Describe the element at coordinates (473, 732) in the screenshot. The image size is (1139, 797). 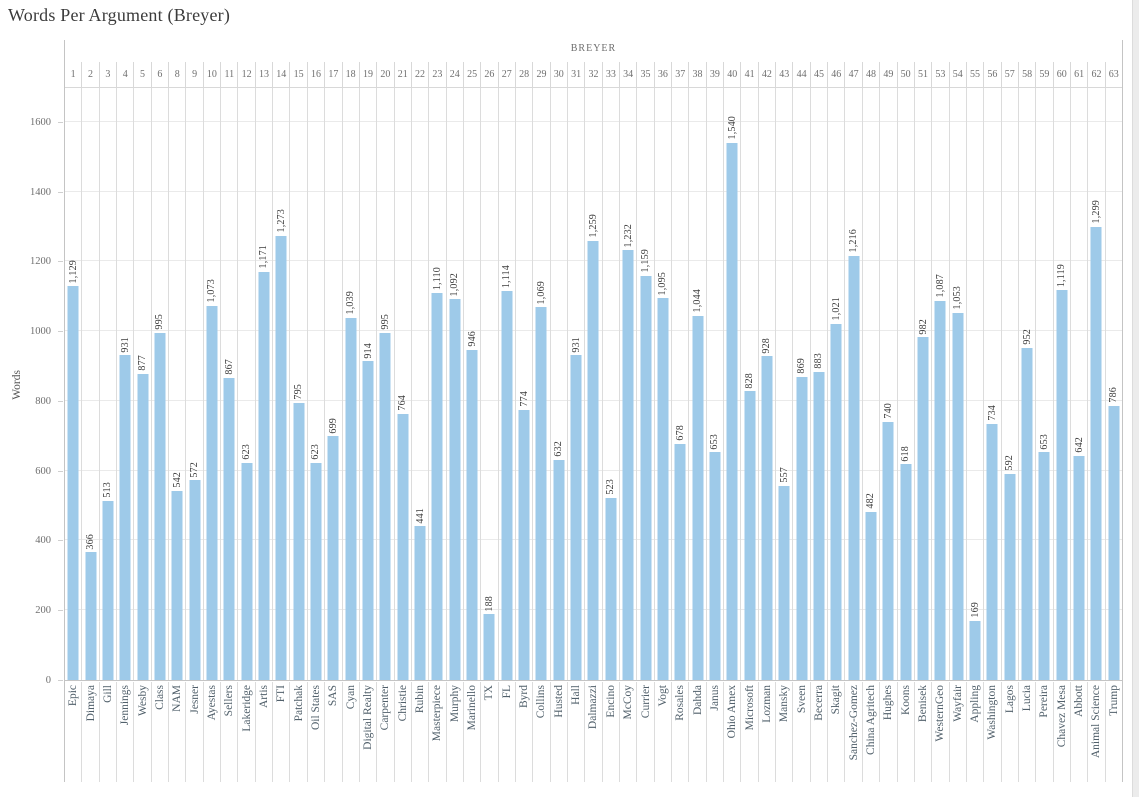
I see `x-axis-label-cell: Marinello` at that location.